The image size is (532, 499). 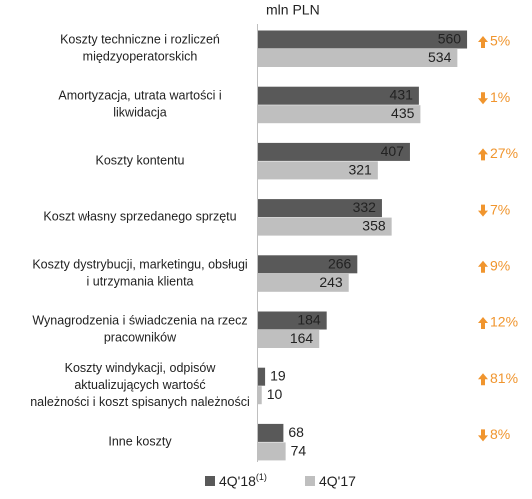 I want to click on category-line: Koszt własny sprzedanego sprzętu, so click(x=139, y=217).